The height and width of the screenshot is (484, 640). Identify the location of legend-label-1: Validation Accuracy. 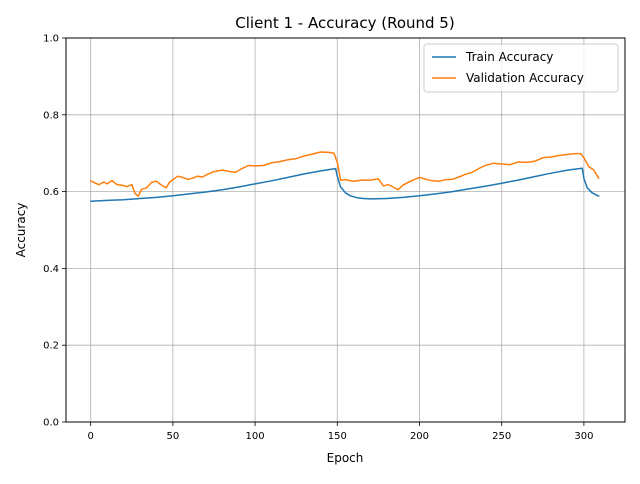
(525, 78).